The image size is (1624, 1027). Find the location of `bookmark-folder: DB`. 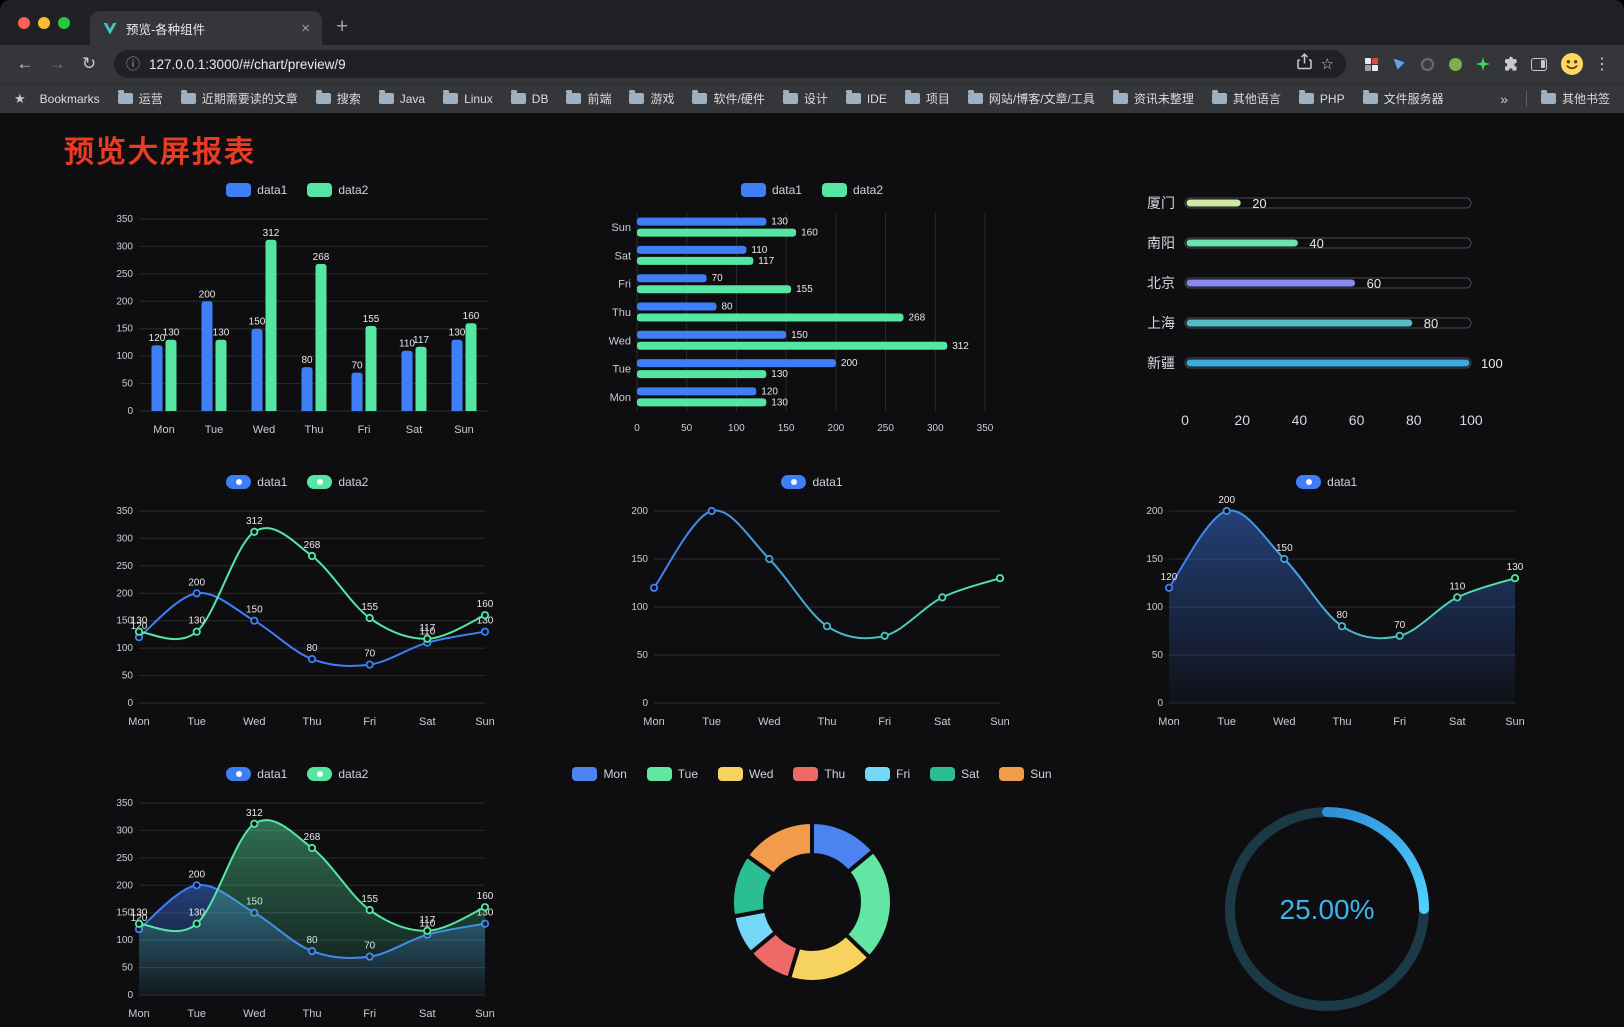

bookmark-folder: DB is located at coordinates (529, 98).